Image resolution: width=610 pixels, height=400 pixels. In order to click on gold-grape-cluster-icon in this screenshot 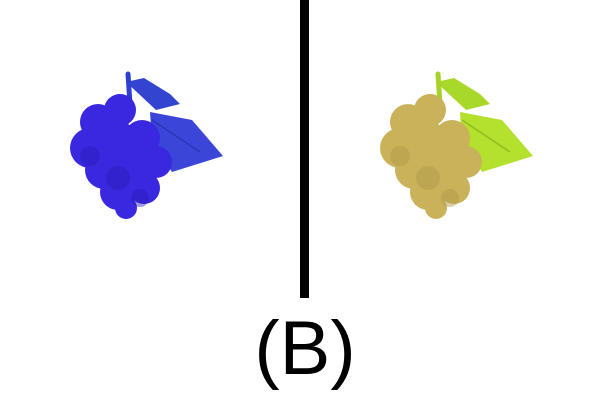, I will do `click(455, 145)`.